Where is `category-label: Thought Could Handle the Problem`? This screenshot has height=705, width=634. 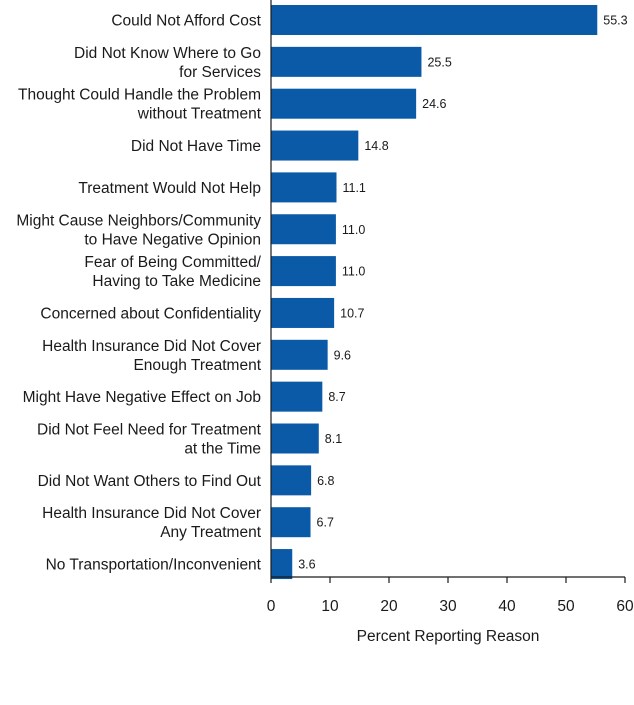
category-label: Thought Could Handle the Problem is located at coordinates (139, 95).